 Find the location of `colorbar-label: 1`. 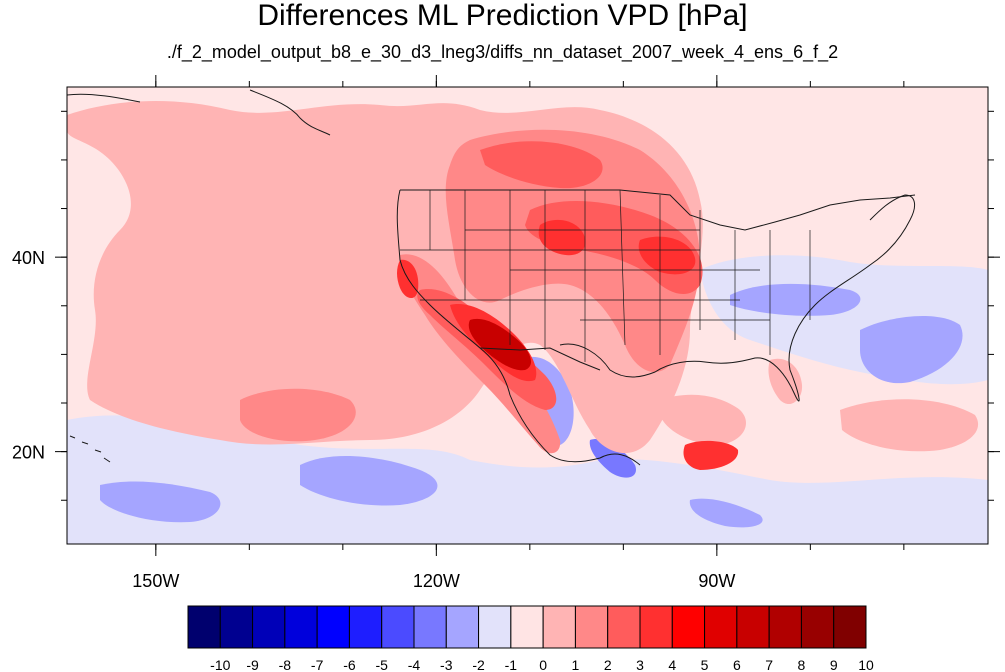

colorbar-label: 1 is located at coordinates (576, 664).